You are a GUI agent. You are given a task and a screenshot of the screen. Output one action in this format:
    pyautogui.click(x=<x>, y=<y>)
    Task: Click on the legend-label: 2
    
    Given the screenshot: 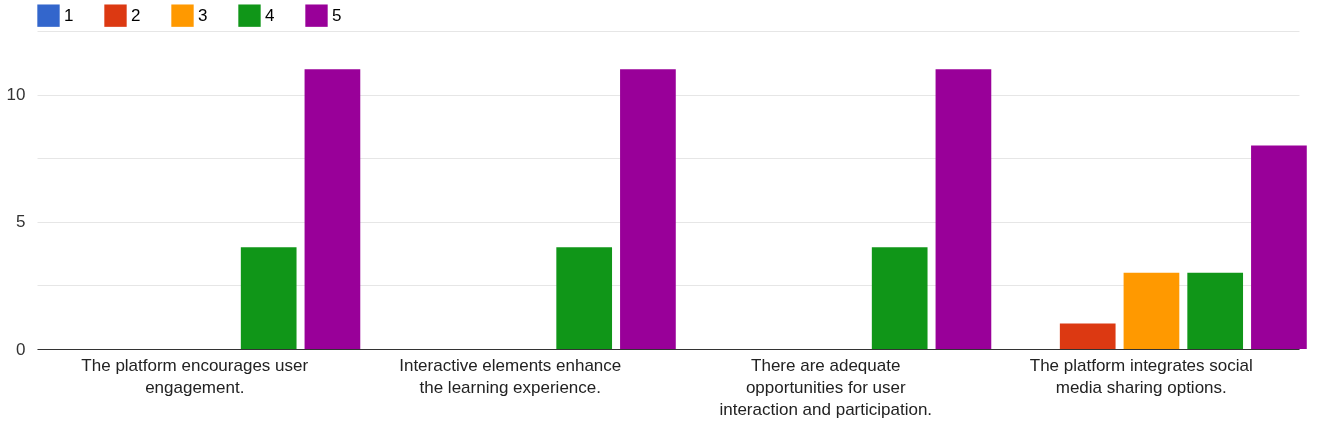 What is the action you would take?
    pyautogui.click(x=136, y=15)
    